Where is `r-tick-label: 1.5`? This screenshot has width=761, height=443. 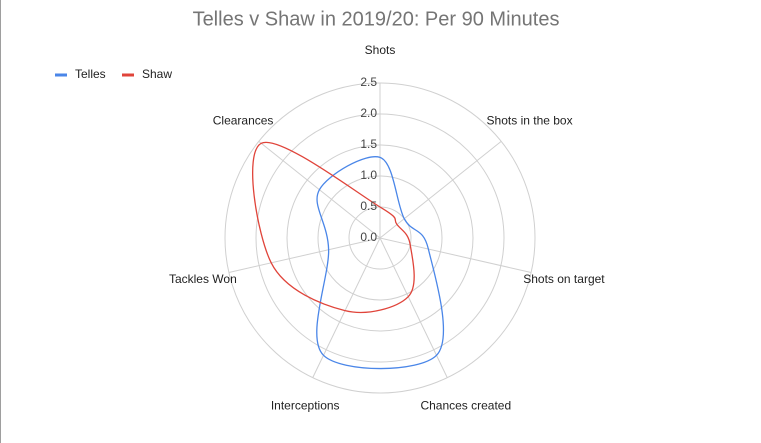 r-tick-label: 1.5 is located at coordinates (368, 144).